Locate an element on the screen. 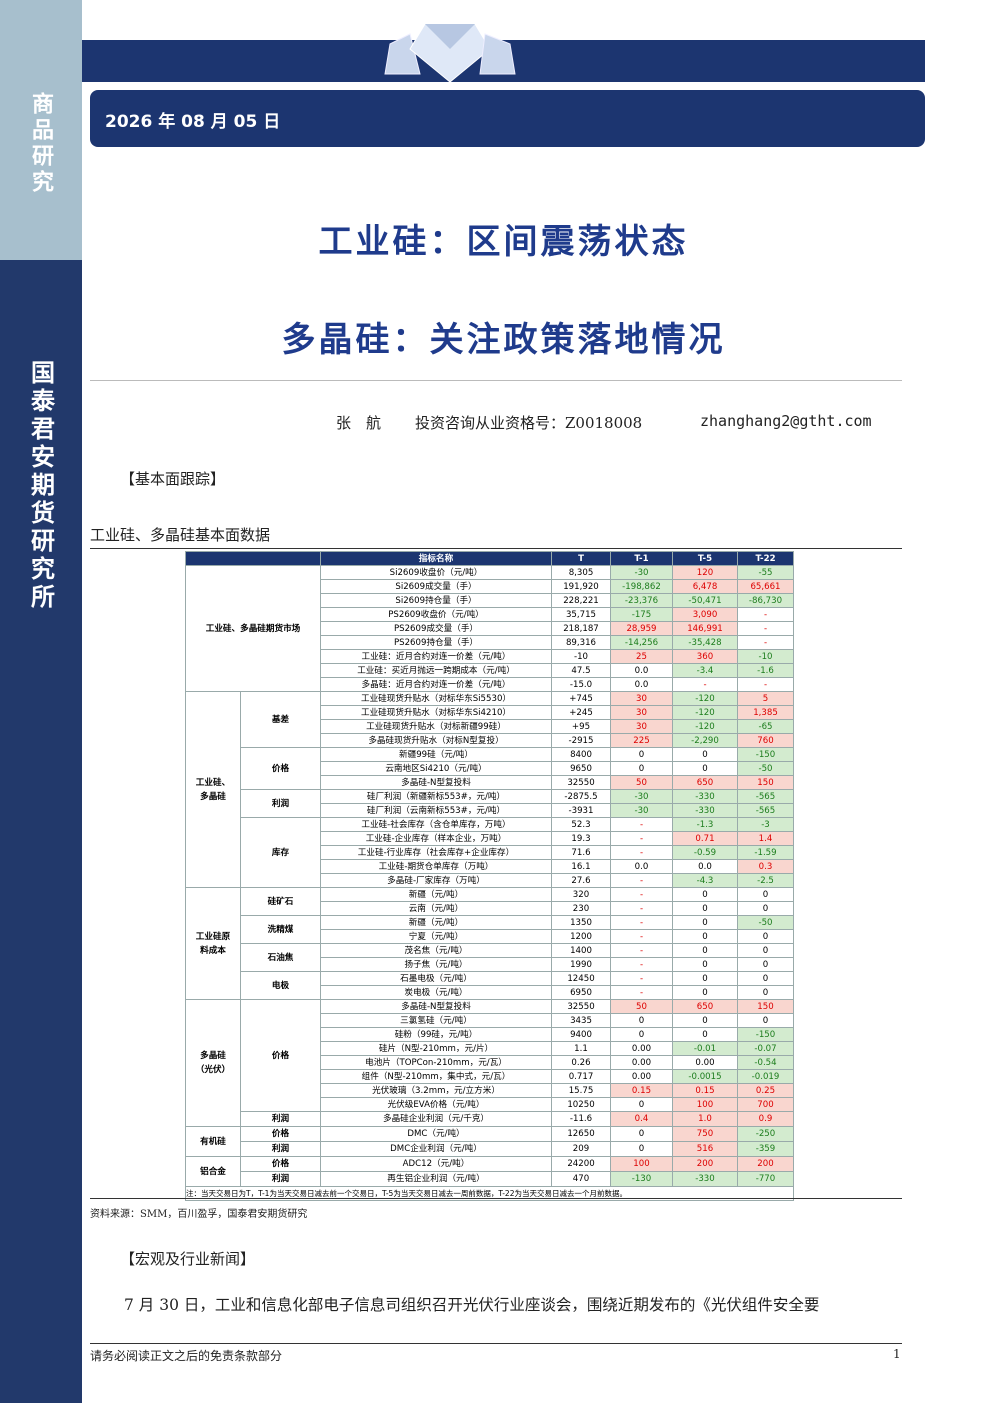  indicator-name: 硅厂利润（云南新标553#，元/吨） is located at coordinates (436, 810).